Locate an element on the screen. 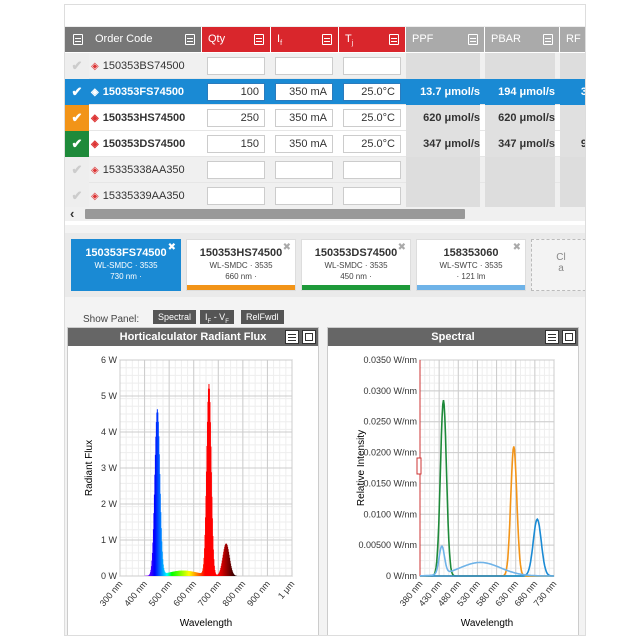 This screenshot has width=640, height=640. header-label: RF is located at coordinates (573, 39).